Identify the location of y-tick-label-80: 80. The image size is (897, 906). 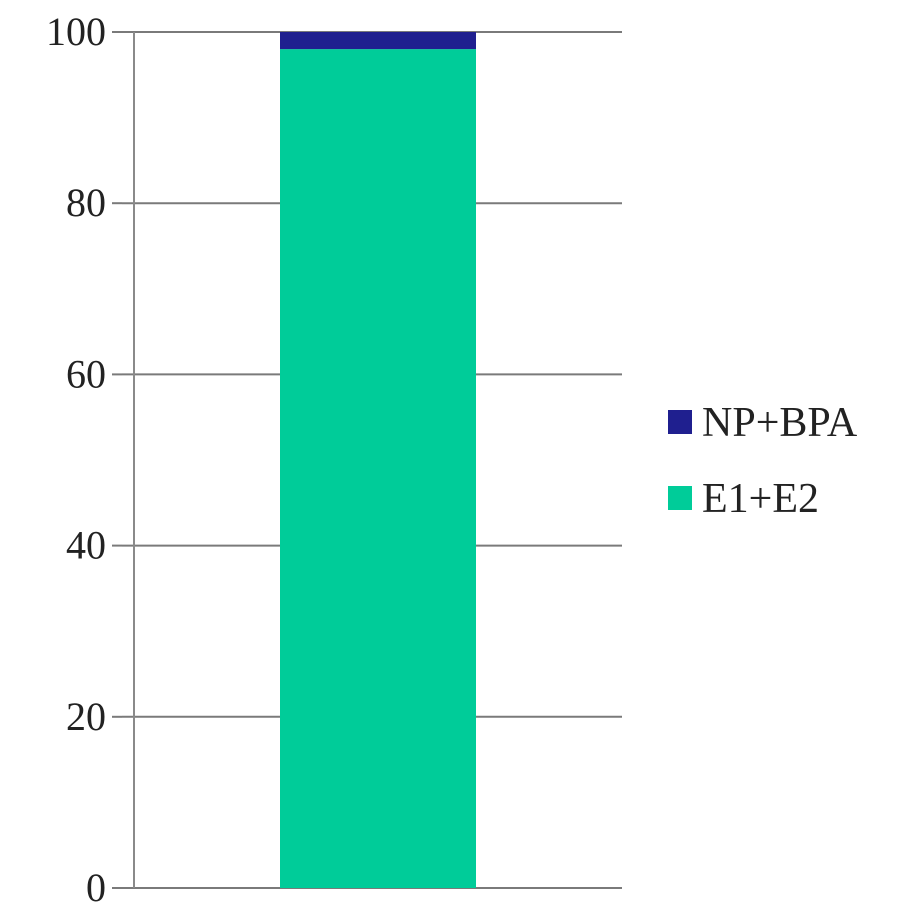
(86, 202).